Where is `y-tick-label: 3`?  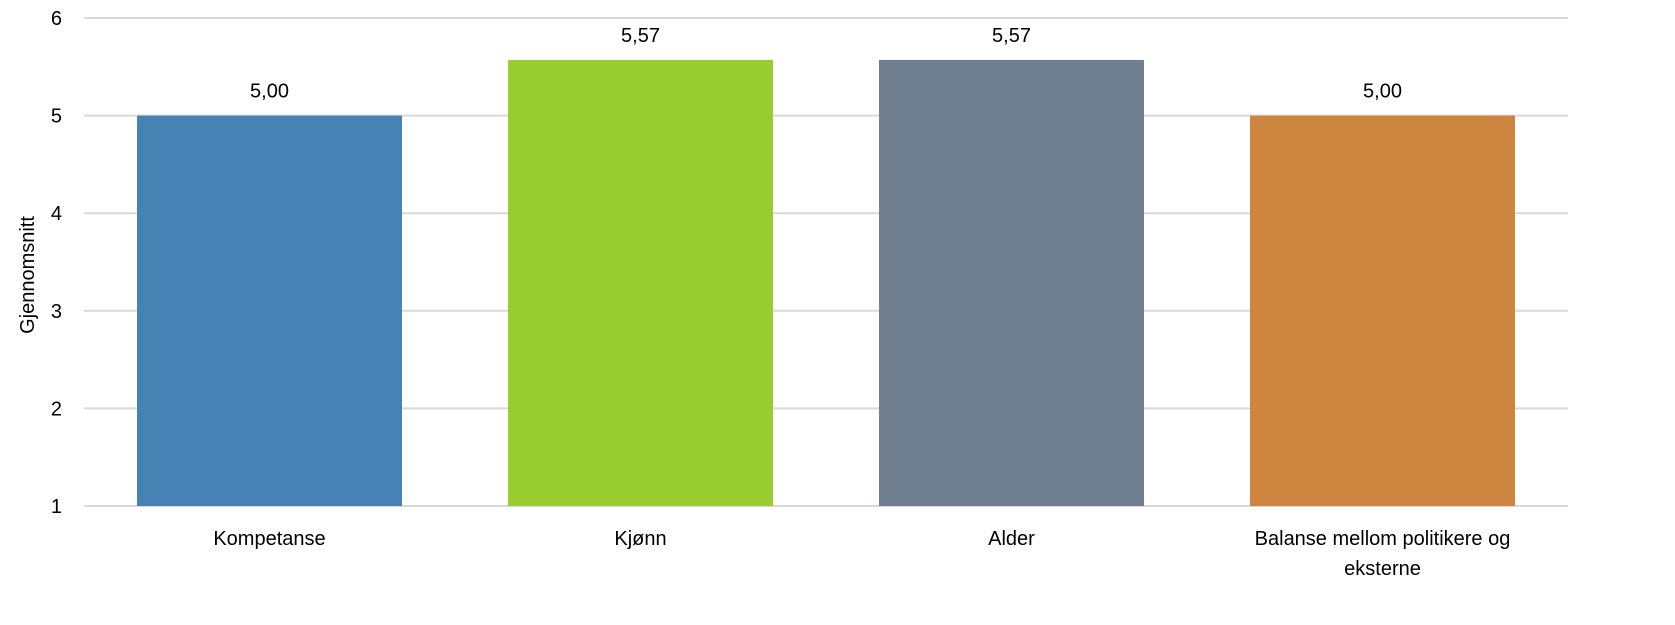 y-tick-label: 3 is located at coordinates (56, 312).